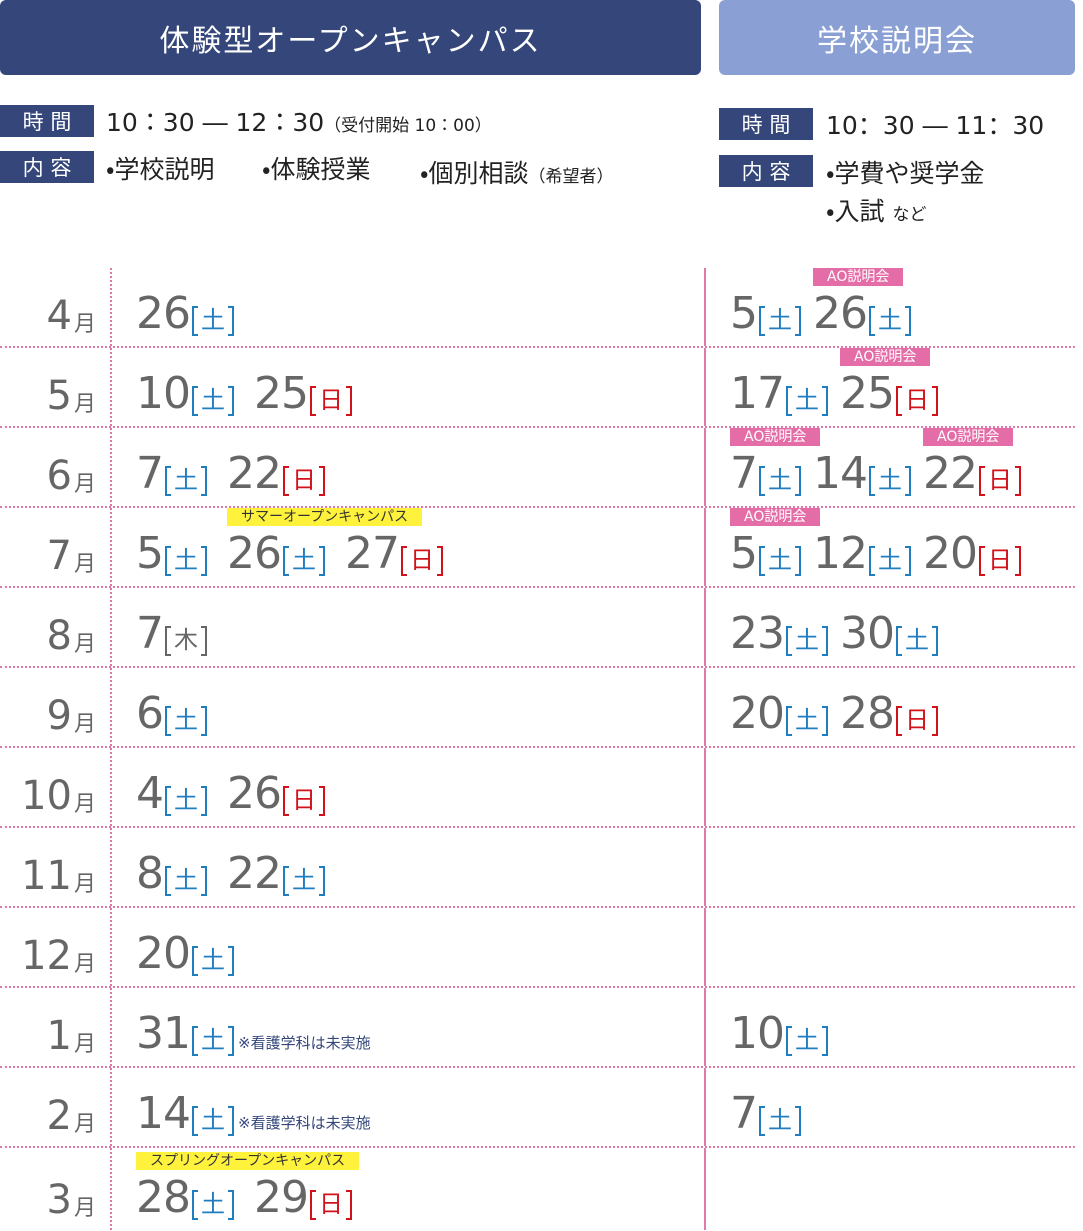 The width and height of the screenshot is (1083, 1231). I want to click on event-tag: スプリングオープンキャンパス, so click(248, 1161).